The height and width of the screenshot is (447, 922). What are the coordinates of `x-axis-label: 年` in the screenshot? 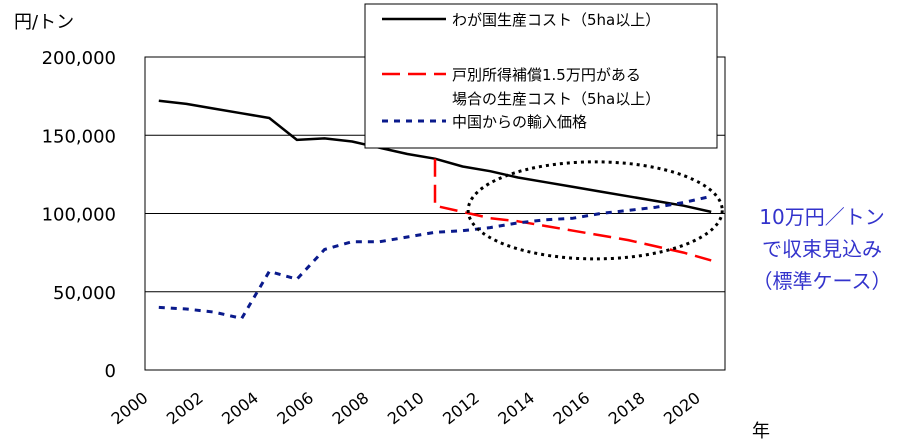 It's located at (761, 431).